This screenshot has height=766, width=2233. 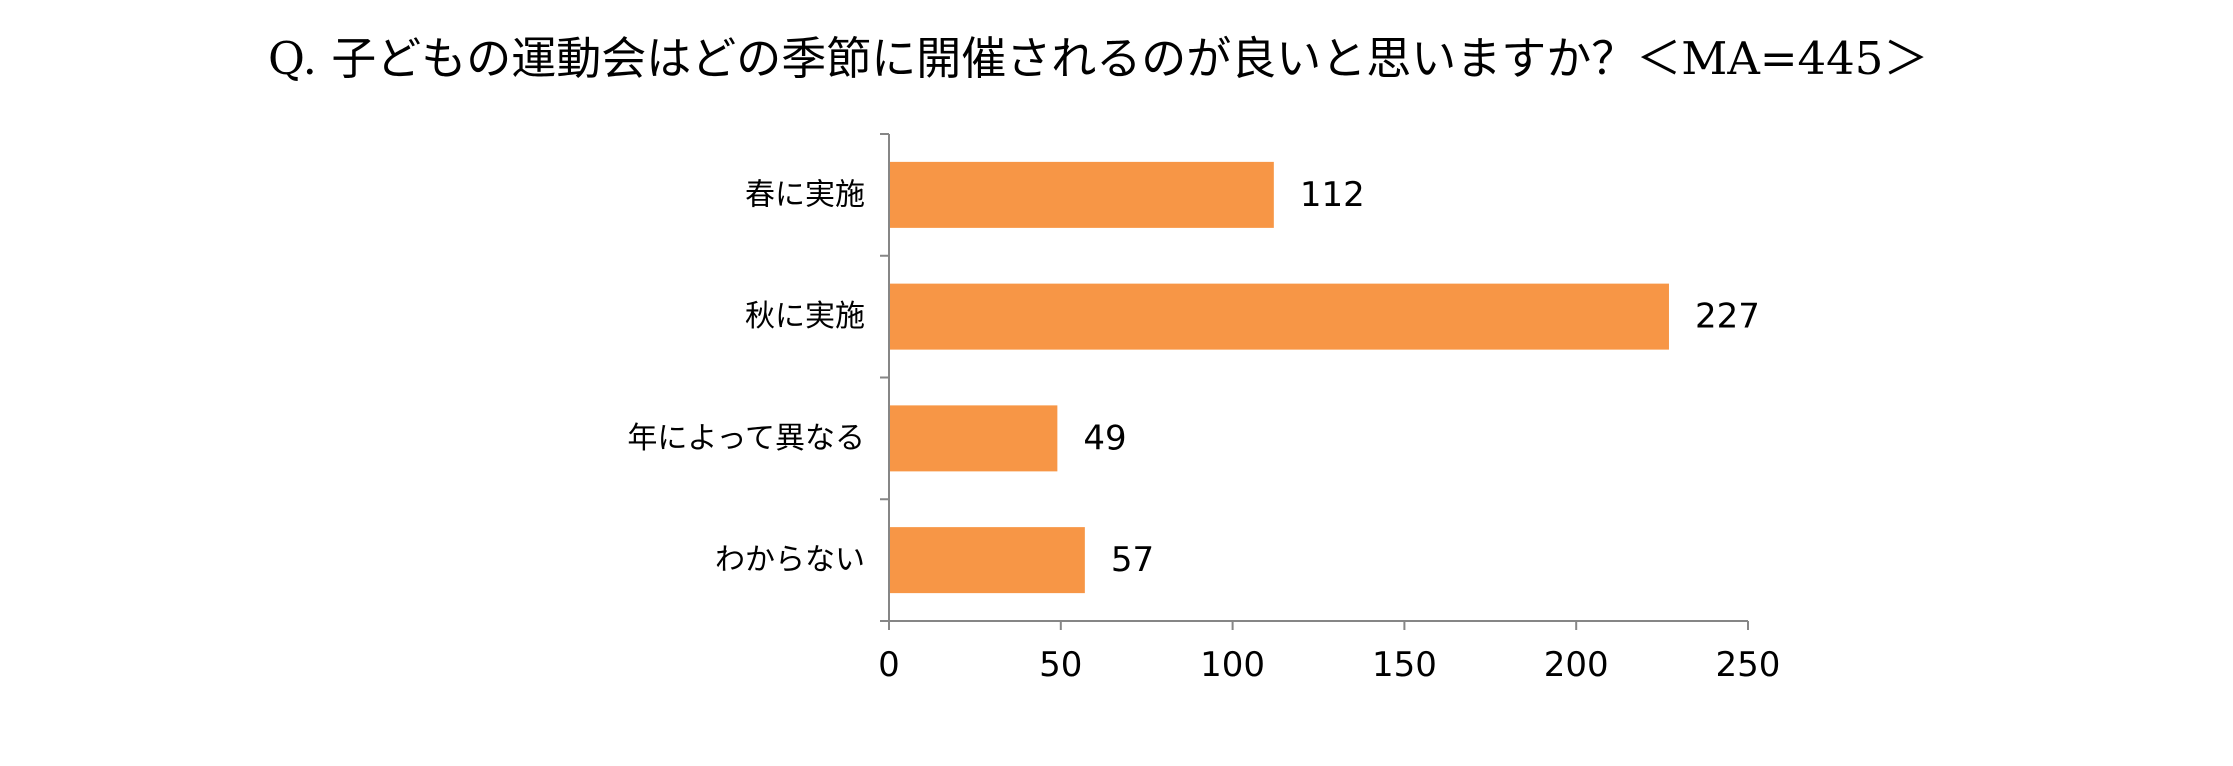 What do you see at coordinates (746, 438) in the screenshot?
I see `category-label-2: 年によって異なる` at bounding box center [746, 438].